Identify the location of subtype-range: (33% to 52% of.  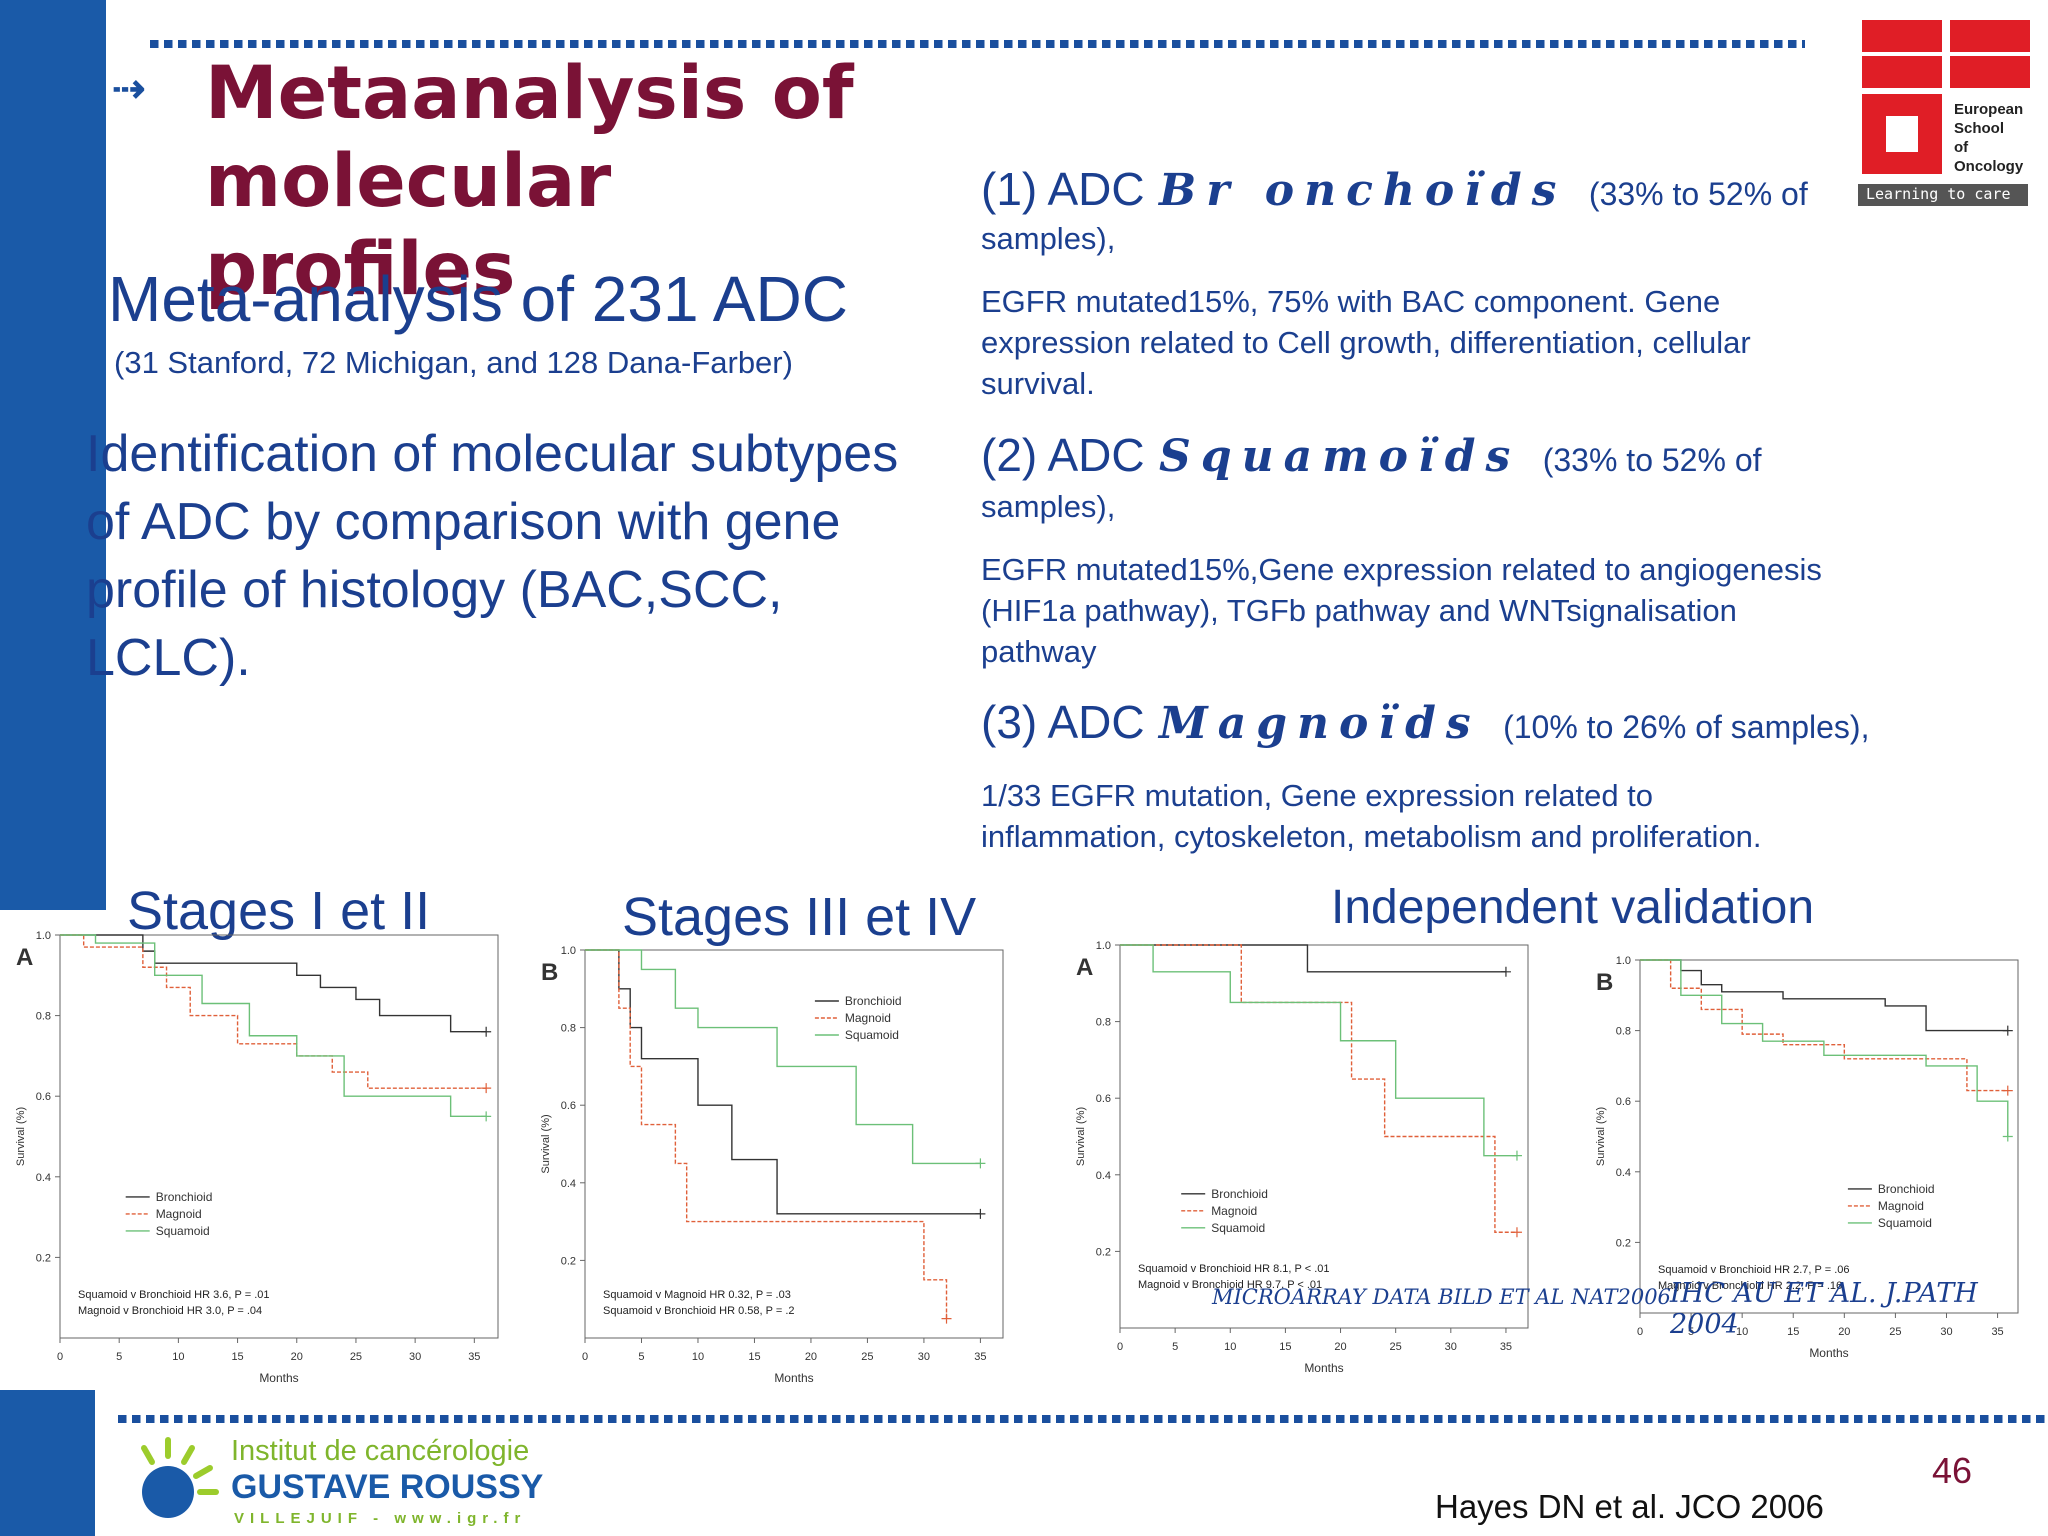
(1652, 460).